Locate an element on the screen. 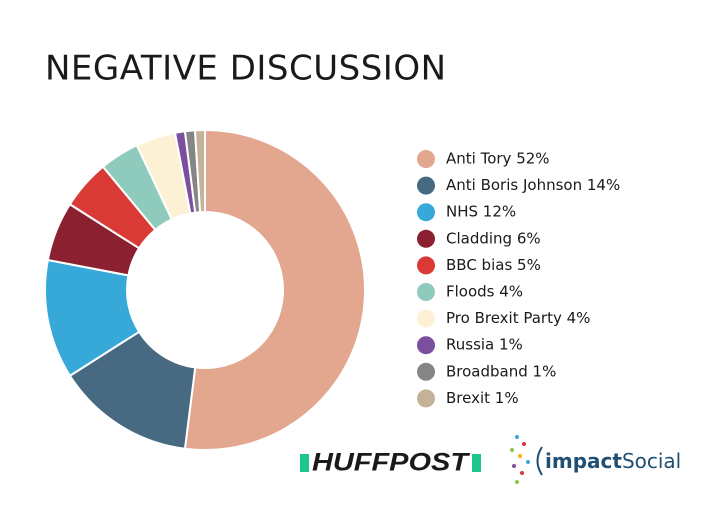 The height and width of the screenshot is (514, 720). huffpost-logo: HUFFPOST is located at coordinates (390, 463).